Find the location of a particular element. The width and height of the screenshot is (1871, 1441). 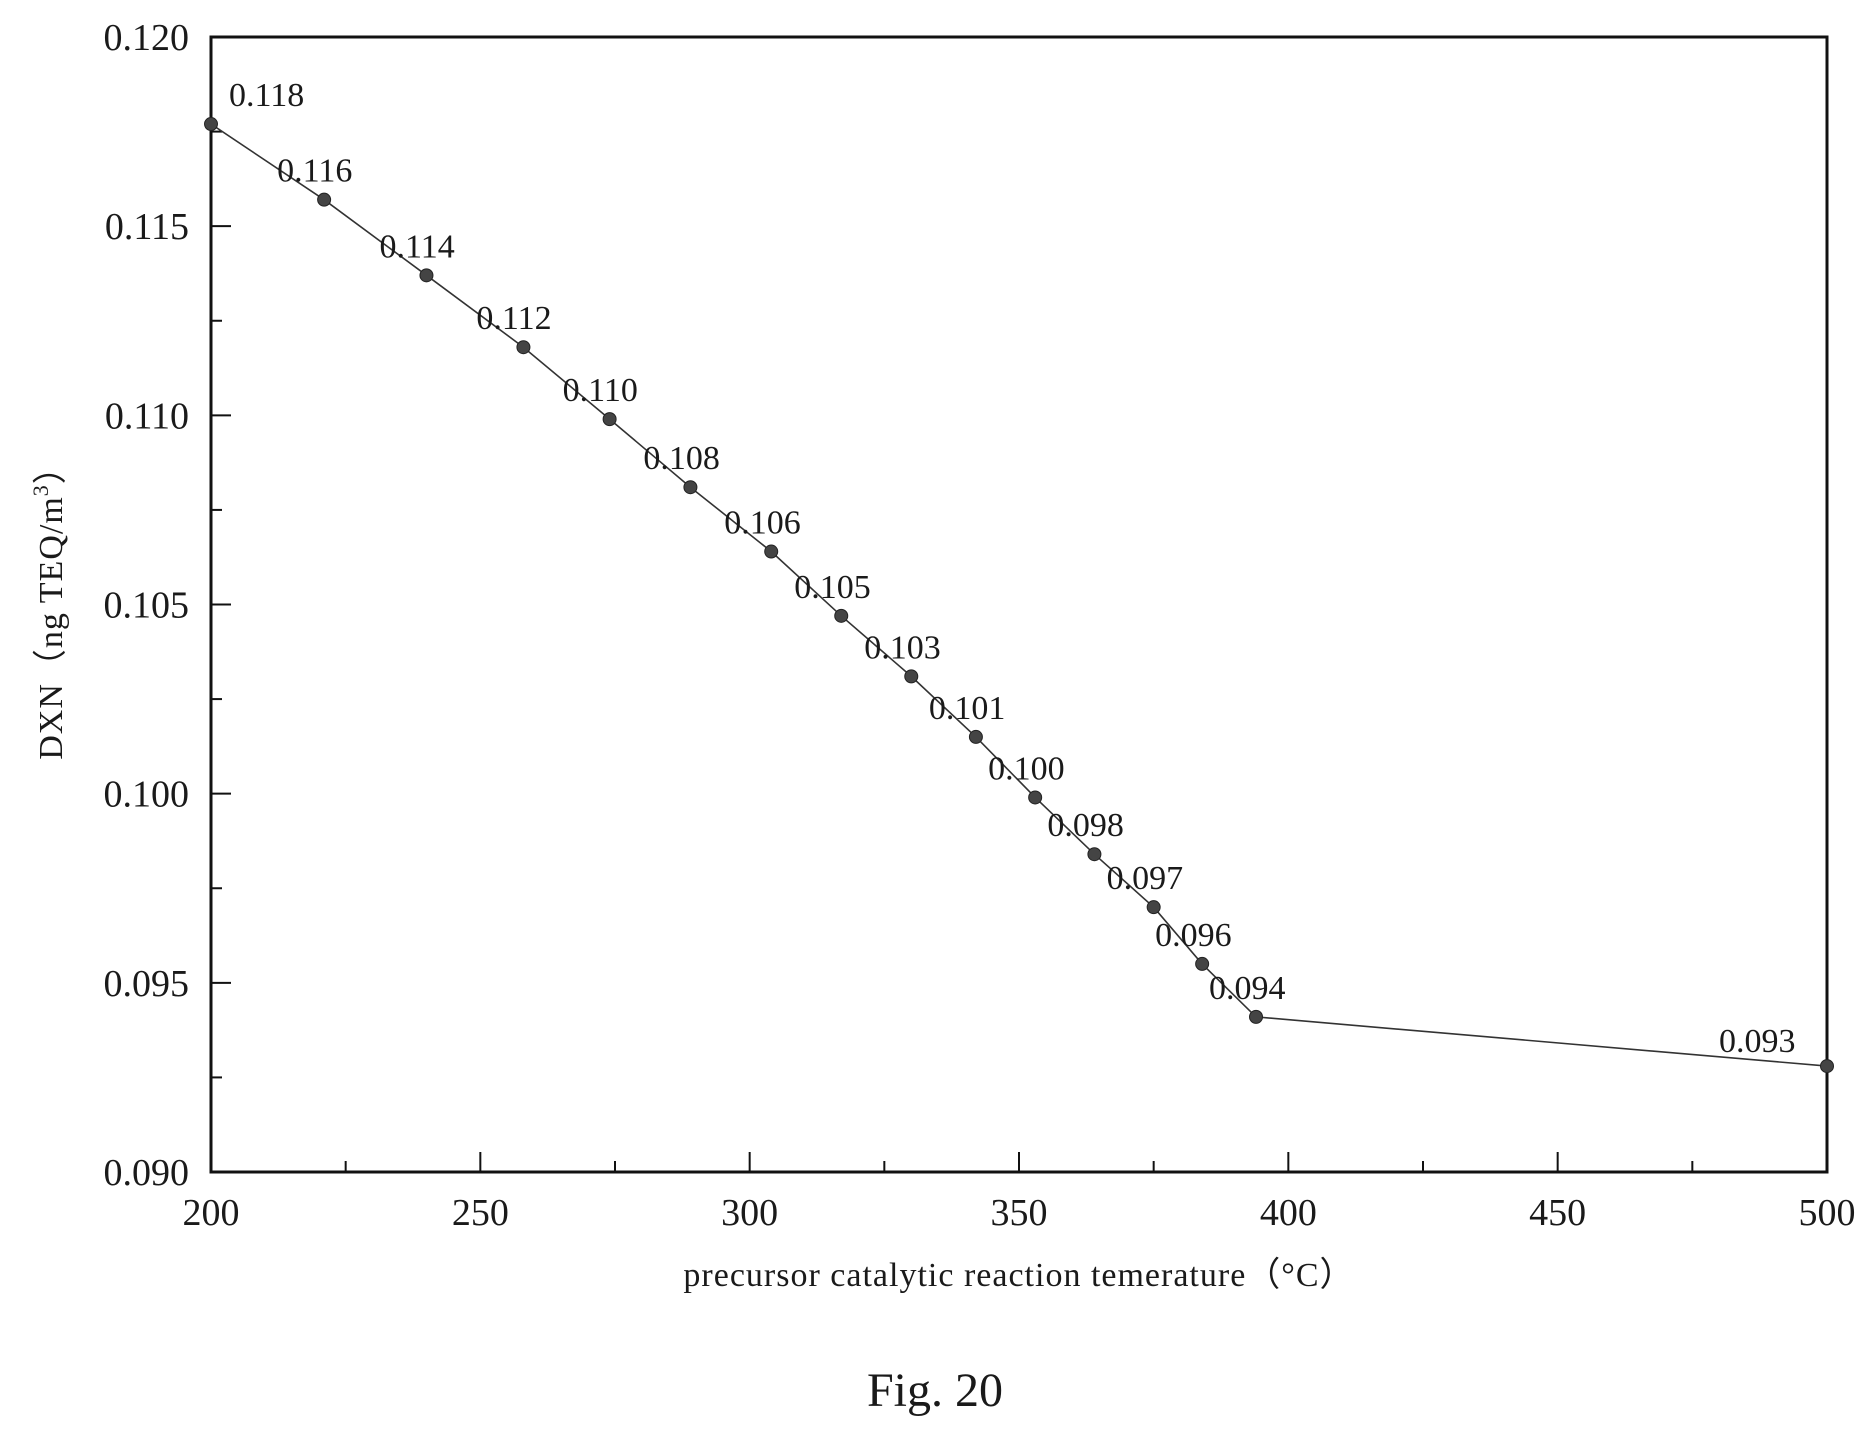

y-tick-label: 0.110 is located at coordinates (147, 416).